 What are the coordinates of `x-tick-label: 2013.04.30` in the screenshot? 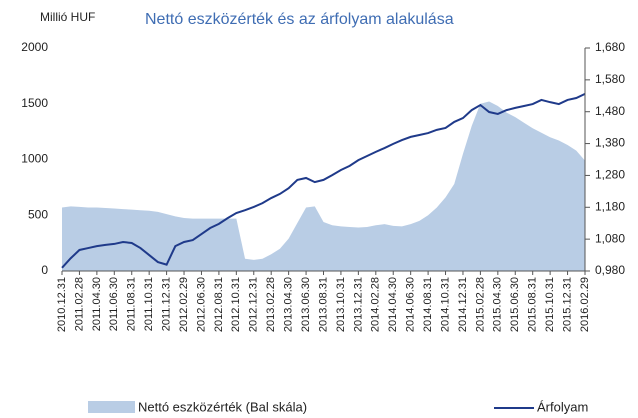 It's located at (289, 304).